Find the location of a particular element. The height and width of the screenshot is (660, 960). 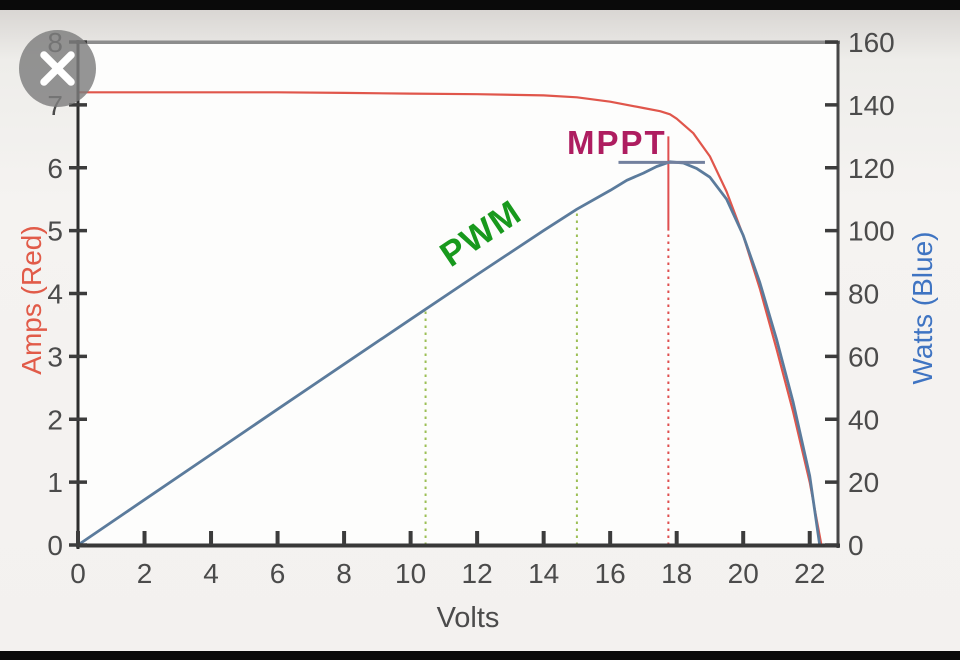

left-tick-label: 4 is located at coordinates (55, 294).